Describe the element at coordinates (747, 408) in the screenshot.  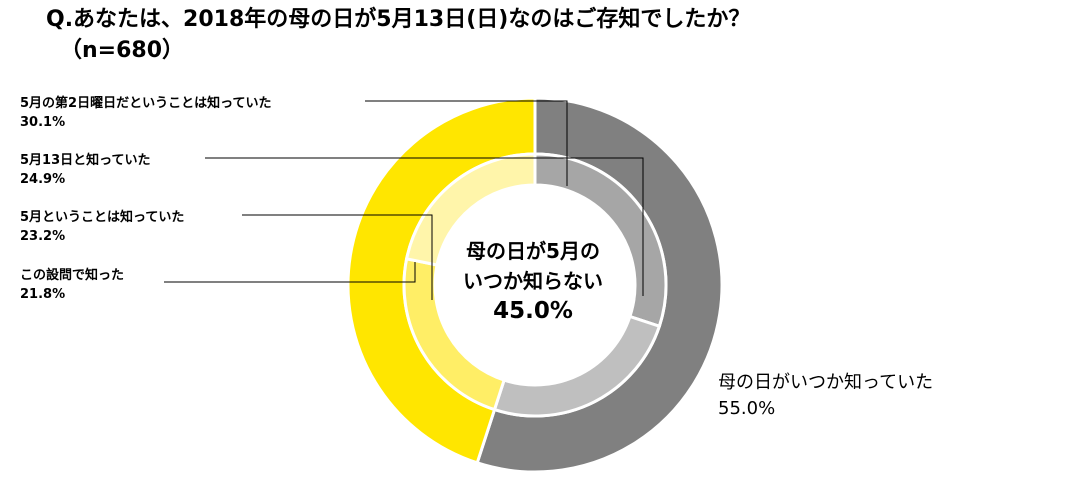
I see `outer-label-percent: 55.0%` at that location.